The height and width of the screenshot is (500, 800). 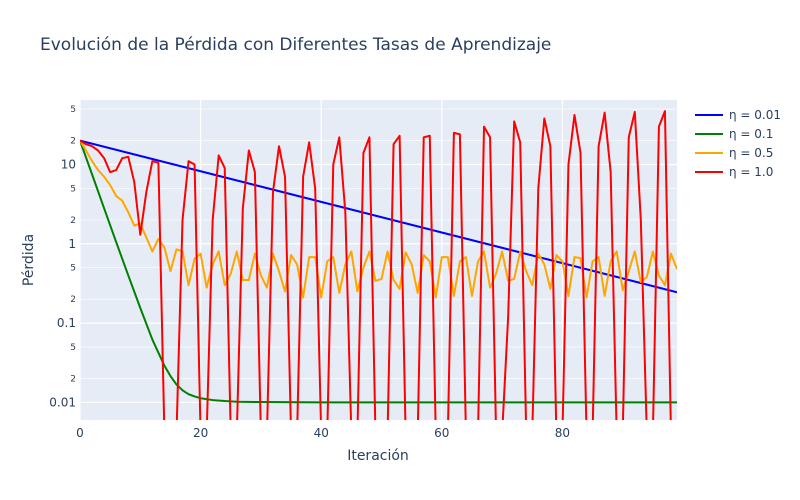 I want to click on legend: η = 0.01 η = 0.1 η = 0.5 η = 1.0, so click(x=738, y=143).